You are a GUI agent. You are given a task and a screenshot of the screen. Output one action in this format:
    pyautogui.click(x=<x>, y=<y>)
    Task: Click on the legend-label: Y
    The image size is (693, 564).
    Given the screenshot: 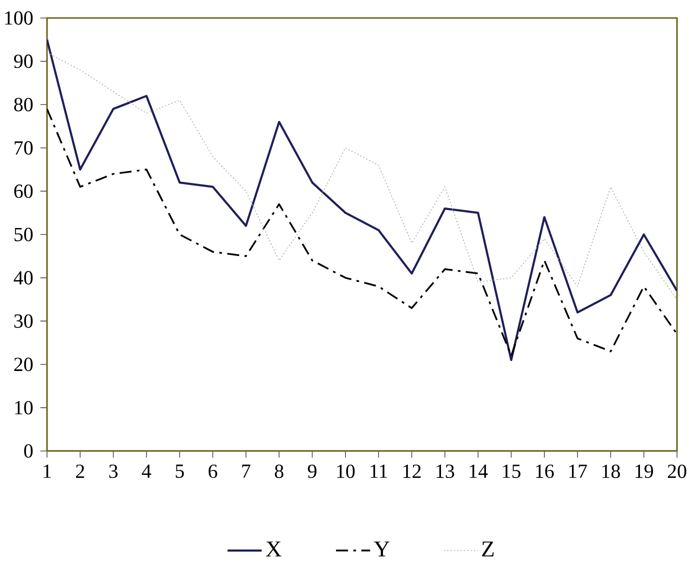 What is the action you would take?
    pyautogui.click(x=382, y=549)
    